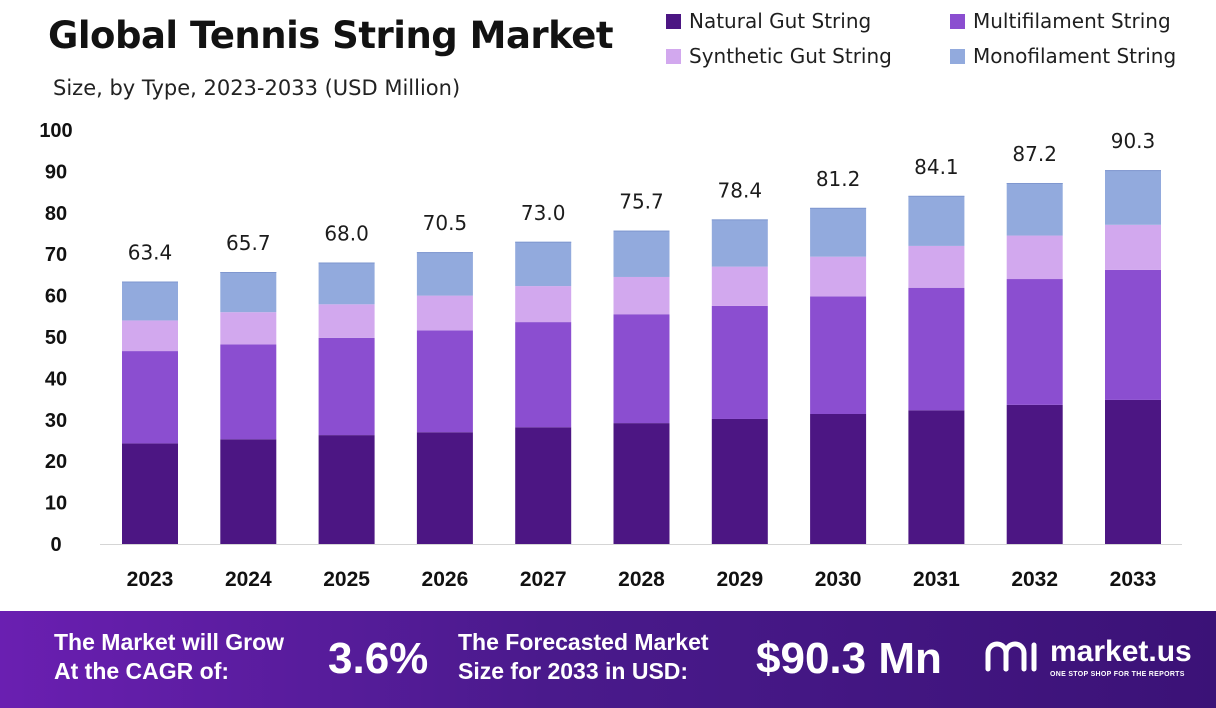  I want to click on bar-2033-multifilament-string, so click(1133, 334).